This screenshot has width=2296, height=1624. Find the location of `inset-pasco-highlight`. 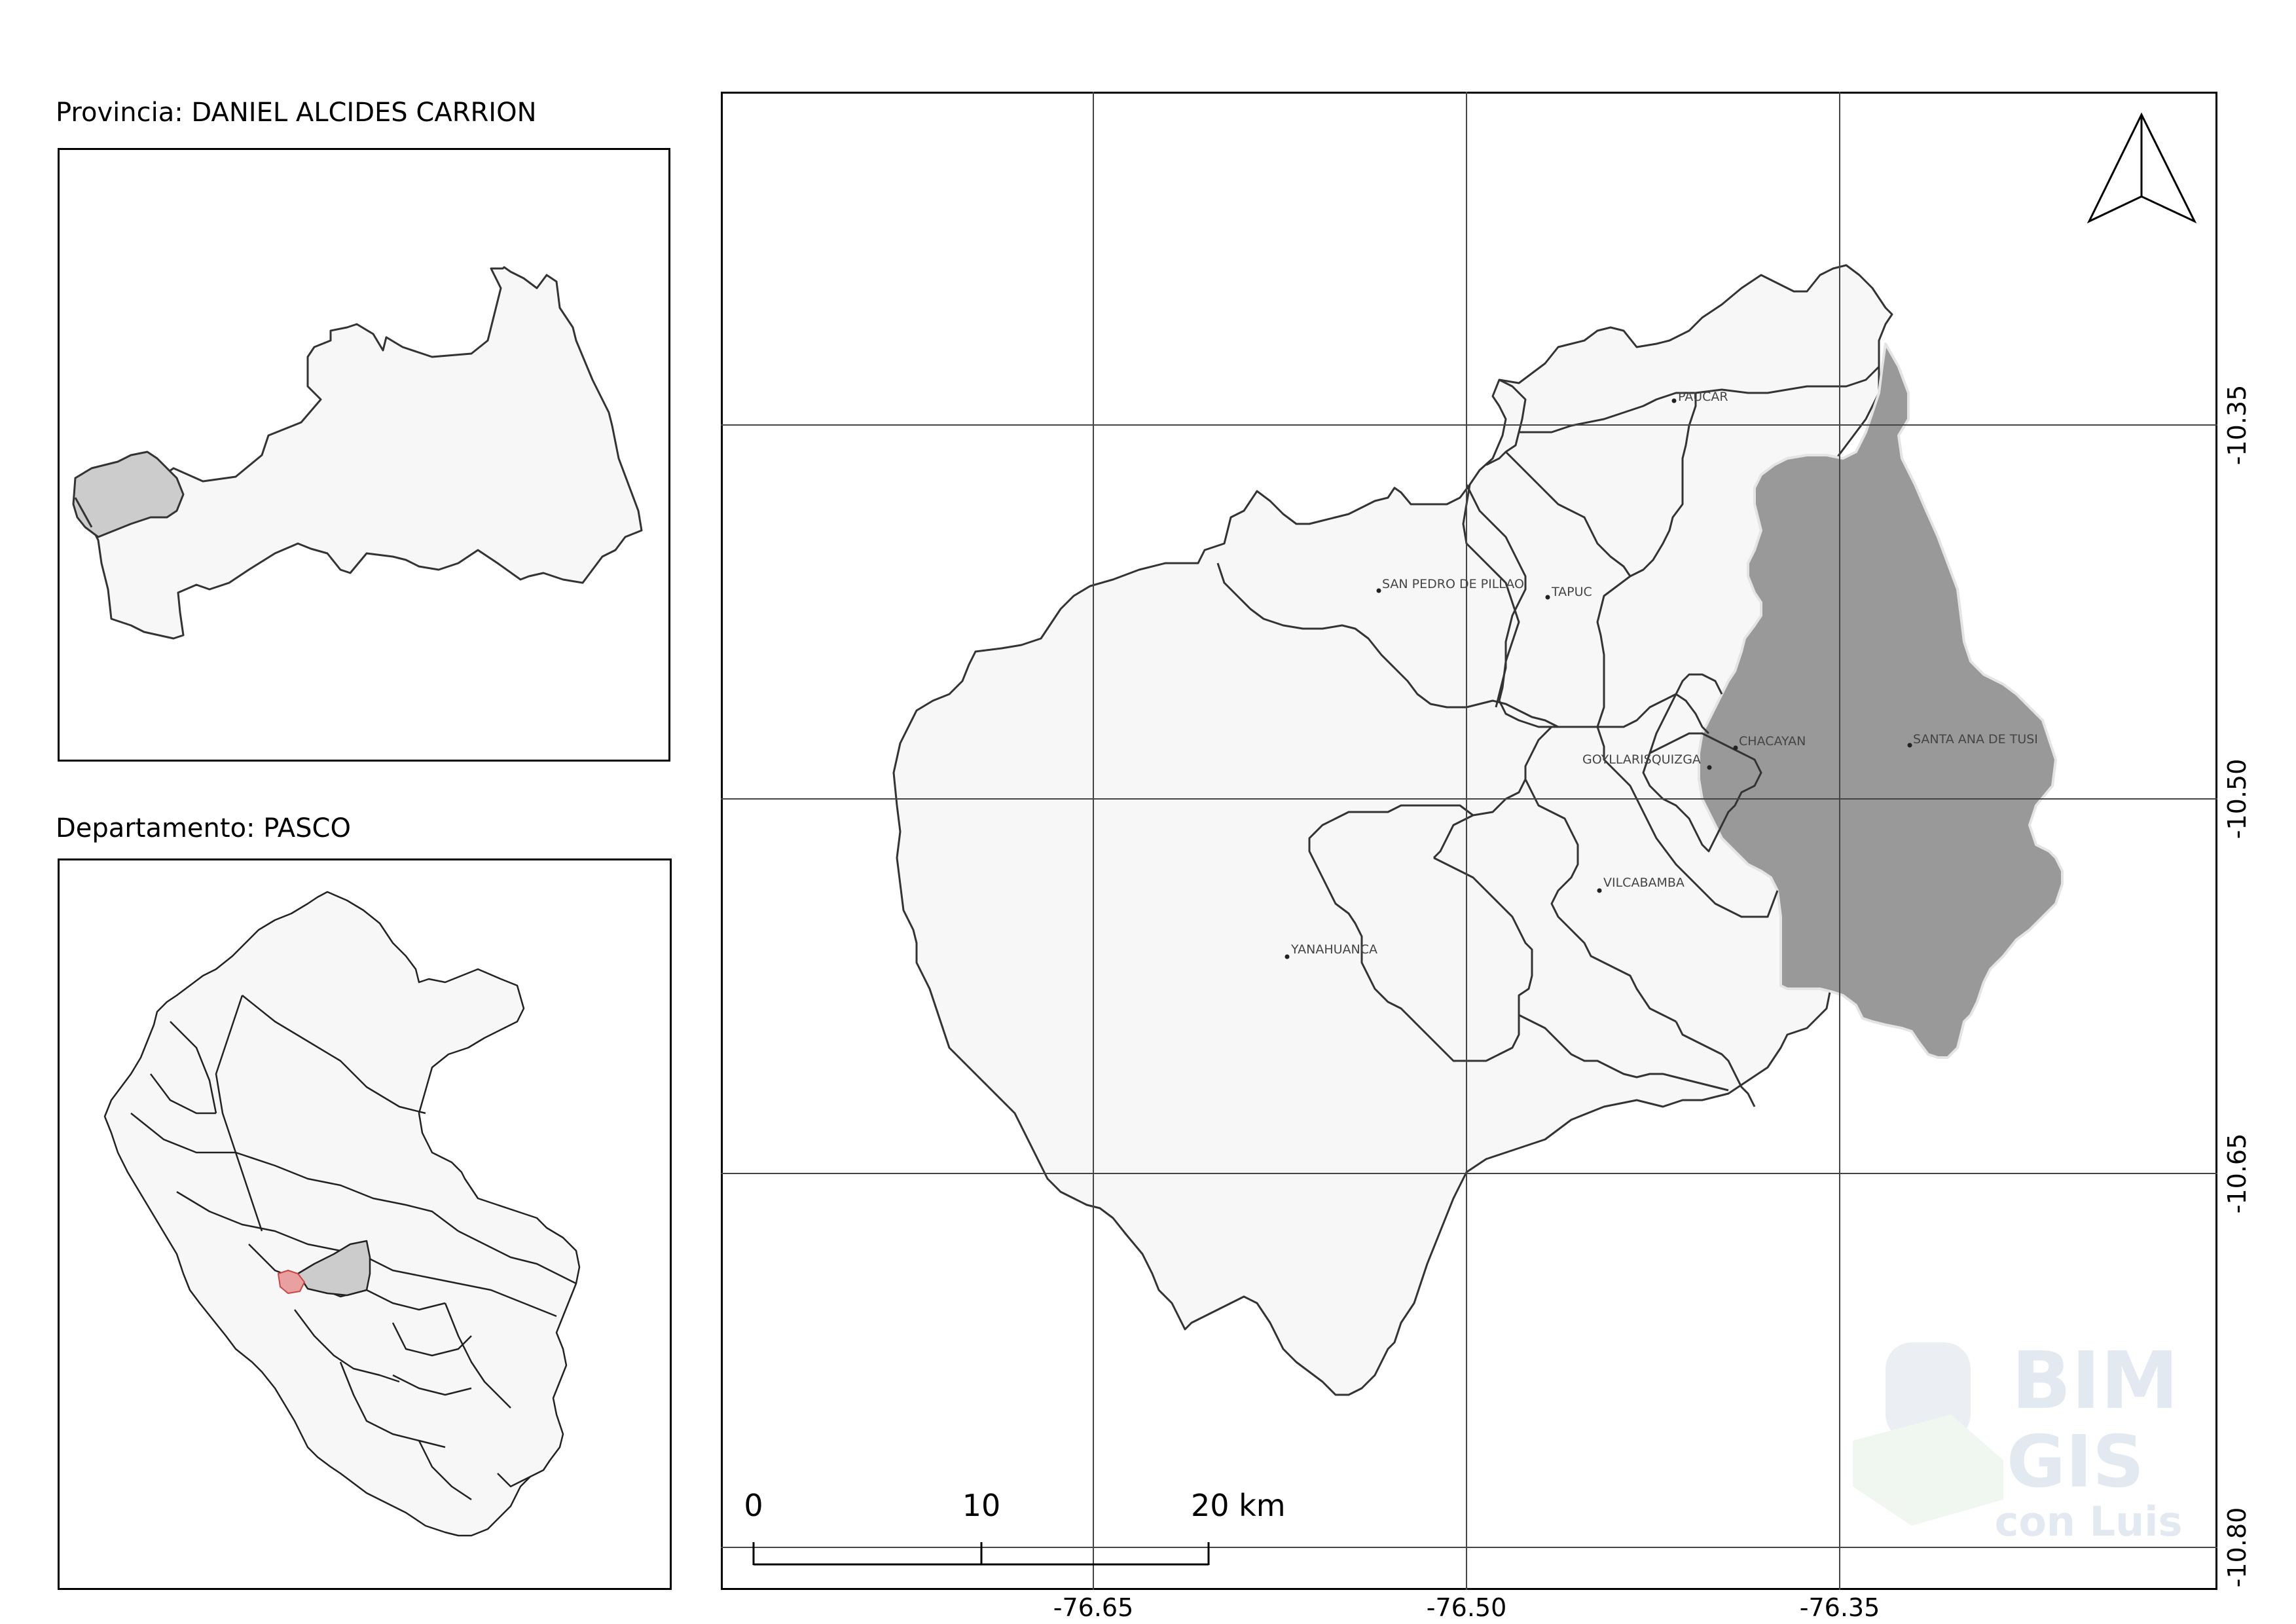

inset-pasco-highlight is located at coordinates (334, 1268).